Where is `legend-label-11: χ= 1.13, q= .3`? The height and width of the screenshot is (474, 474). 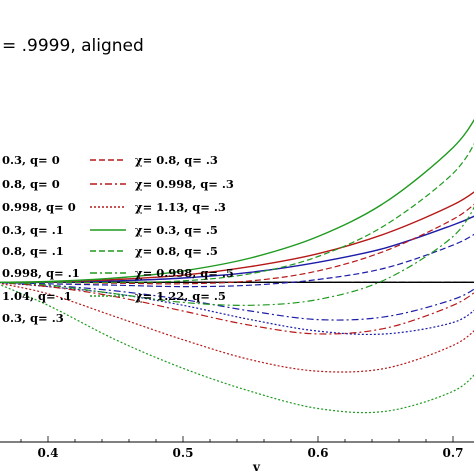
legend-label-11: χ= 1.13, q= .3 is located at coordinates (180, 207).